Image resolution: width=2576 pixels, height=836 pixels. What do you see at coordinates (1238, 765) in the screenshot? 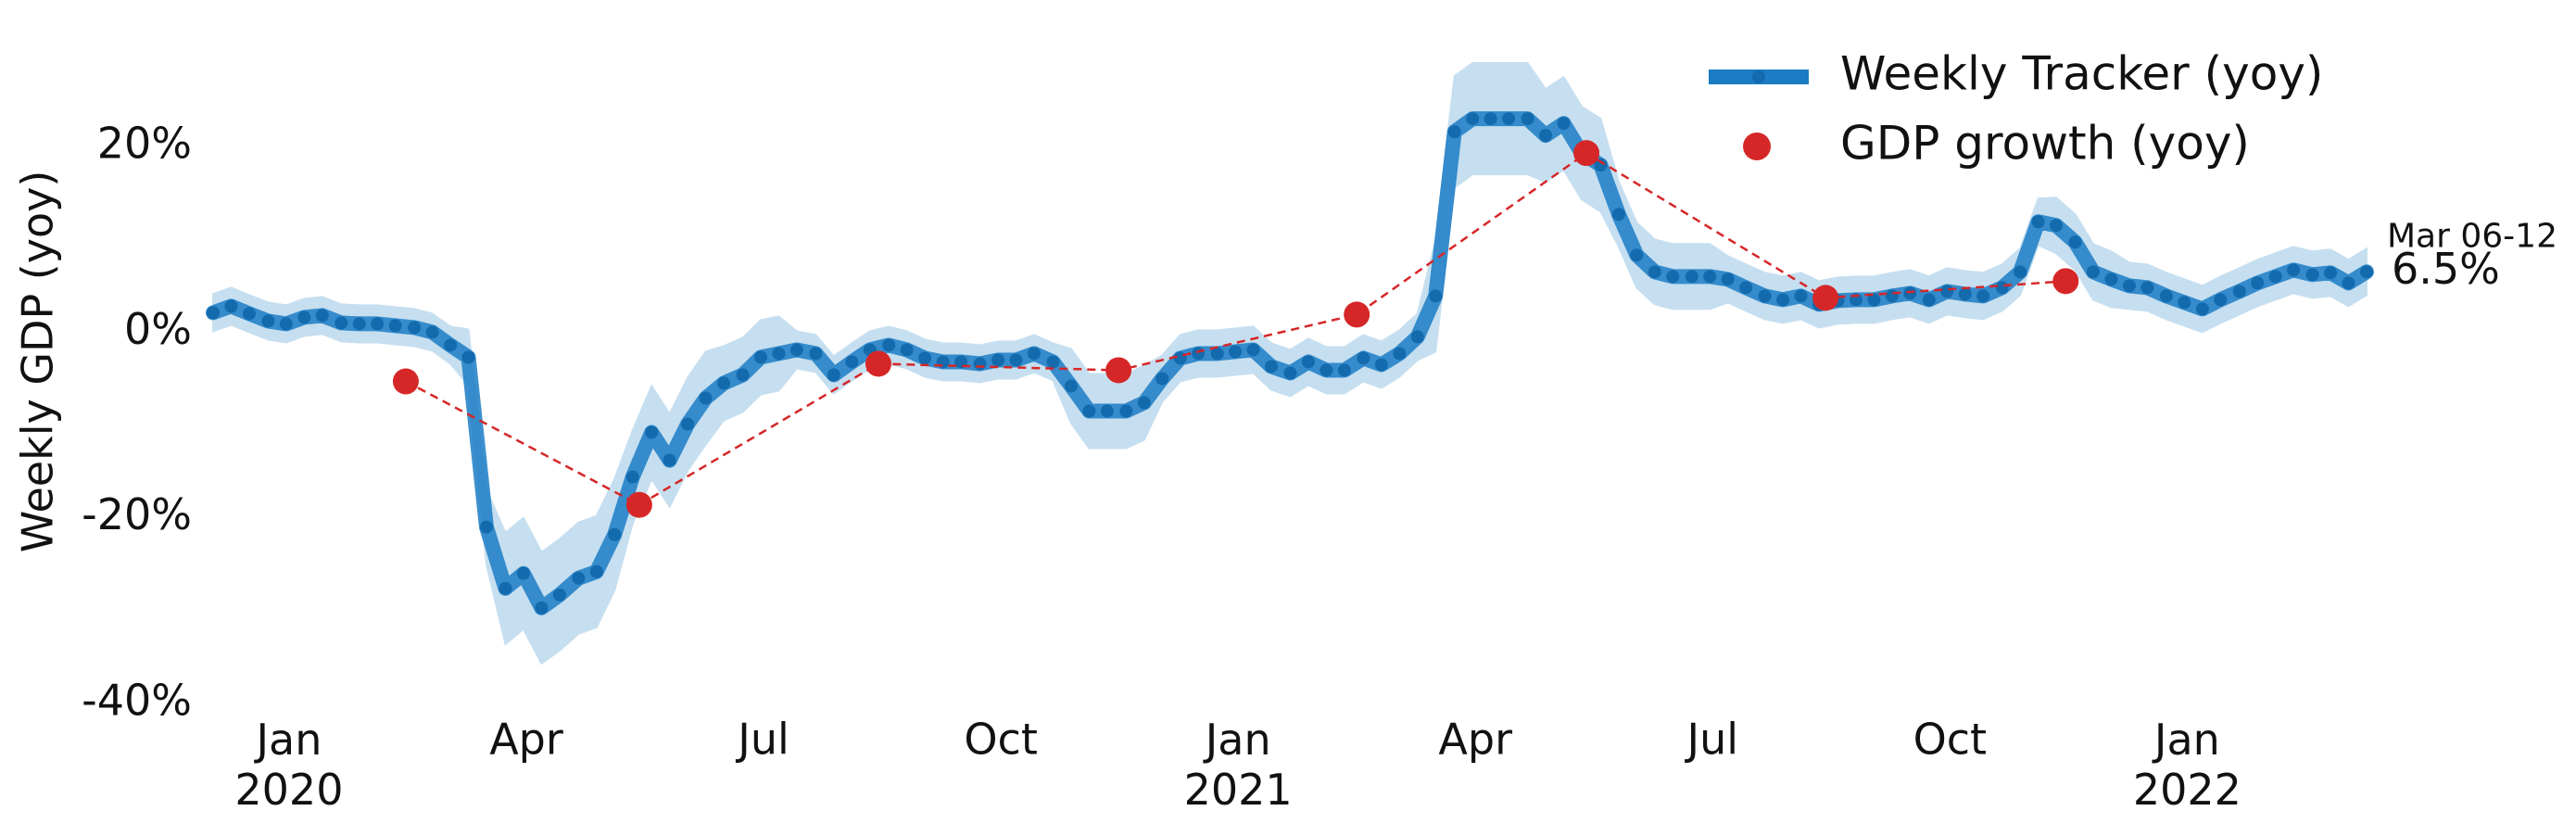
I see `x-tick-label: Jan 2021` at bounding box center [1238, 765].